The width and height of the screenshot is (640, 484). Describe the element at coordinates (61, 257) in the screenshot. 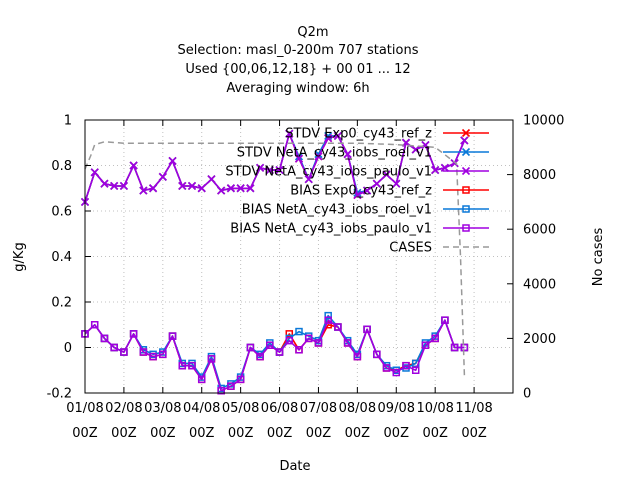

I see `y-tick-label: 0.4` at that location.